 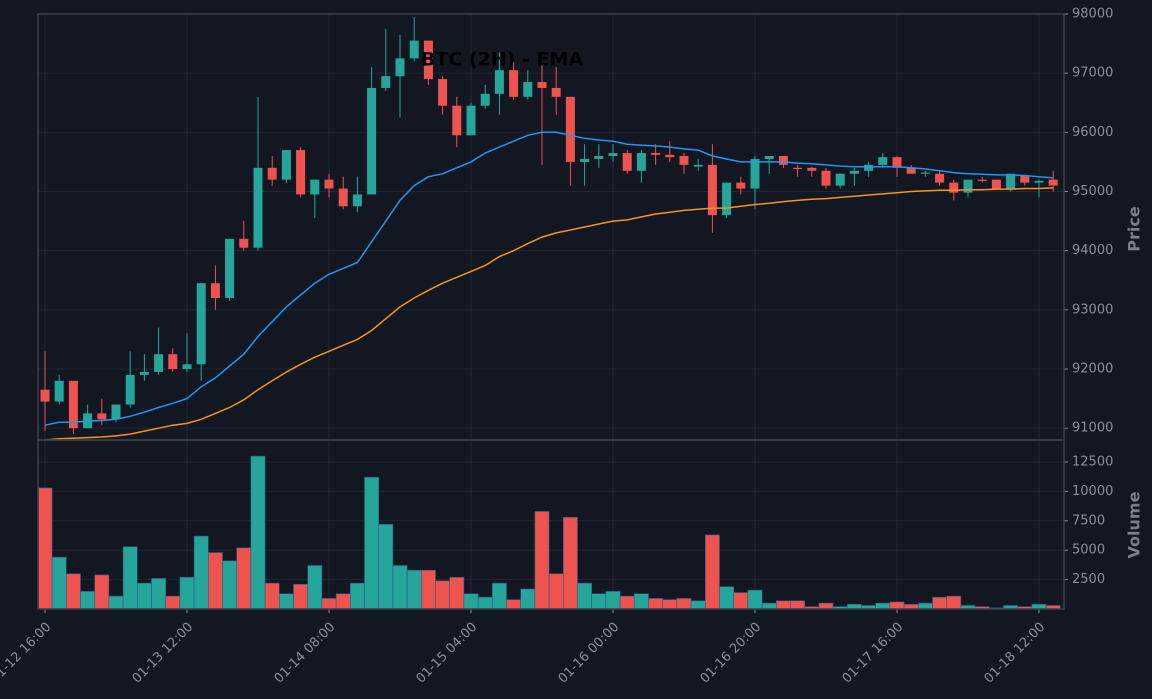 What do you see at coordinates (502, 60) in the screenshot?
I see `chart-title: BTC (2H) - EMA` at bounding box center [502, 60].